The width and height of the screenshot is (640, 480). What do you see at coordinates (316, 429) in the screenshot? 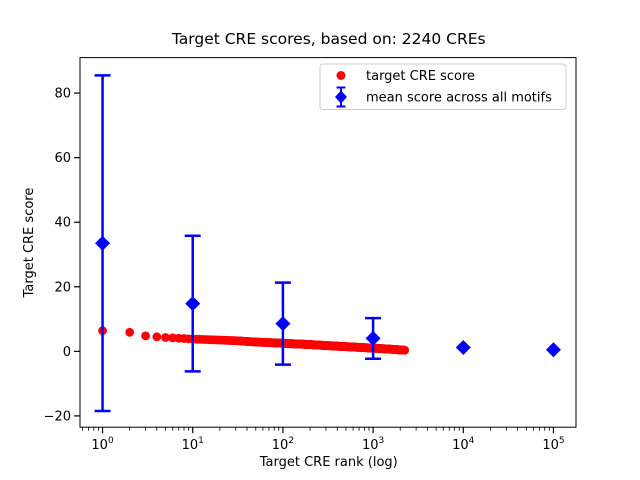
I see `x-axis-minor-ticks` at bounding box center [316, 429].